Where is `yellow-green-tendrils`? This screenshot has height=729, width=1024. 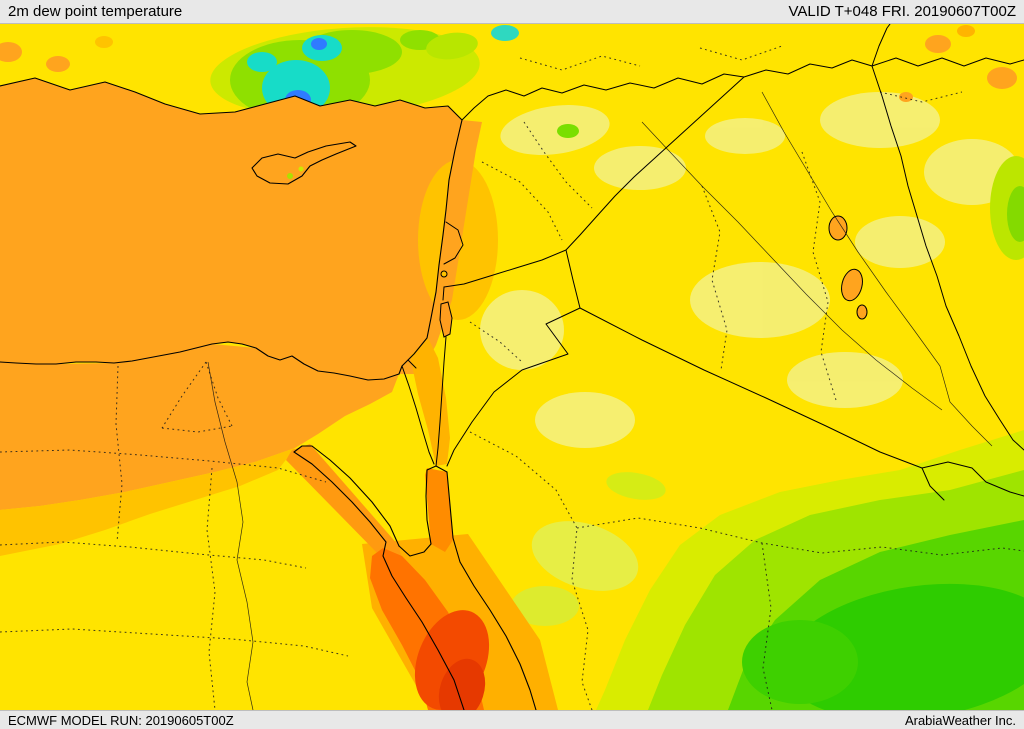
yellow-green-tendrils is located at coordinates (588, 549).